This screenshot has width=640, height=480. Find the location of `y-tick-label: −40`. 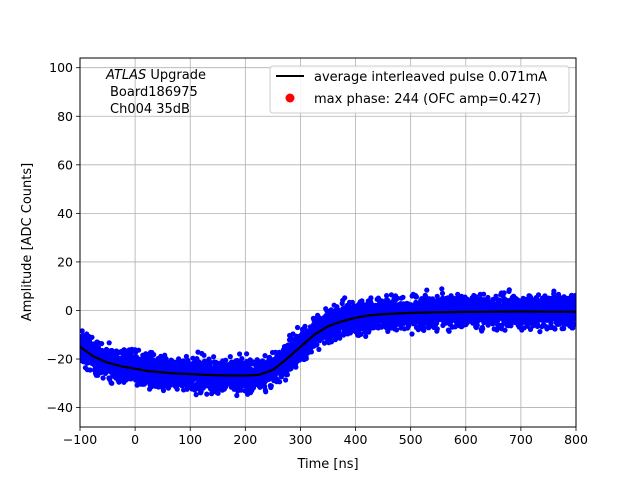

y-tick-label: −40 is located at coordinates (60, 407).